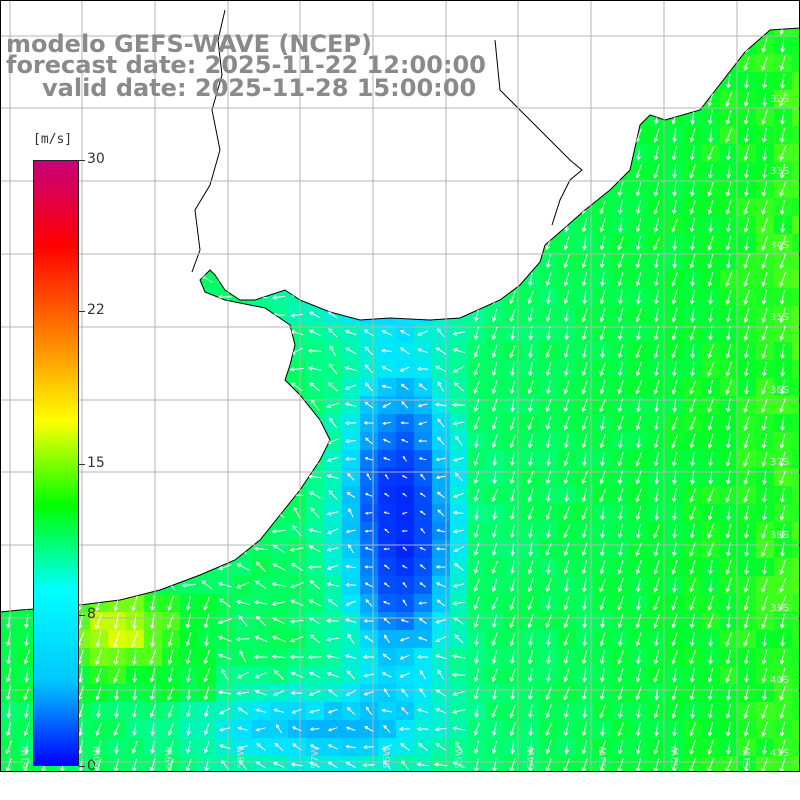  What do you see at coordinates (82, 311) in the screenshot?
I see `colorbar-tick-mark` at bounding box center [82, 311].